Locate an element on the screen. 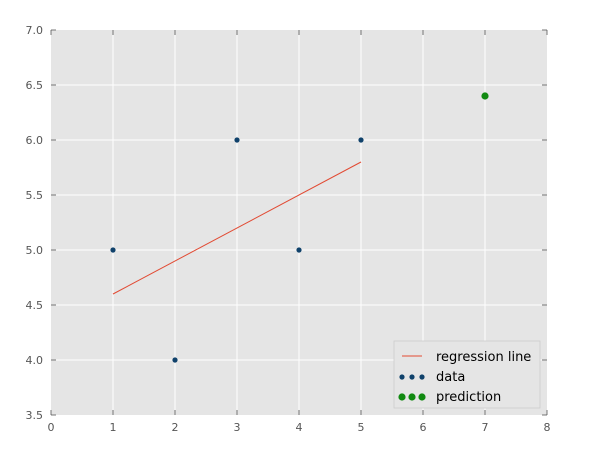  x-tick-label: 4 is located at coordinates (299, 427).